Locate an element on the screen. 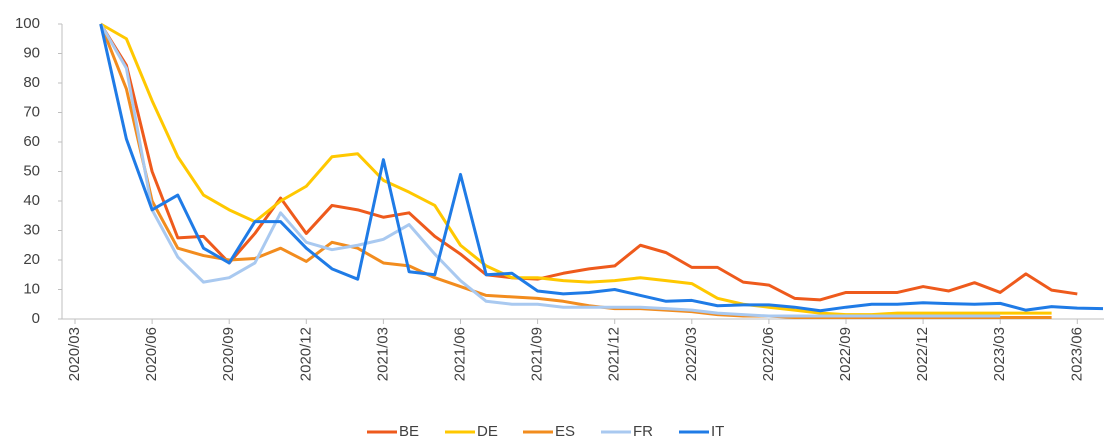 The height and width of the screenshot is (439, 1104). x-tick-label: 2021/09 is located at coordinates (537, 354).